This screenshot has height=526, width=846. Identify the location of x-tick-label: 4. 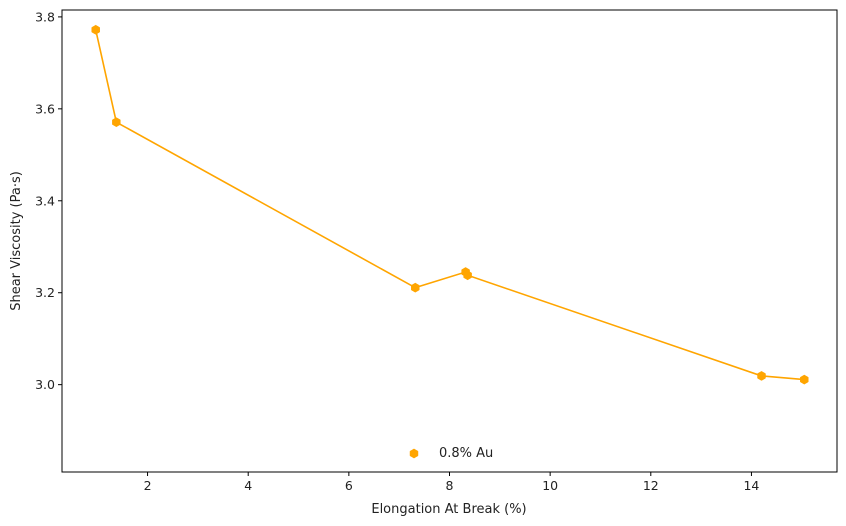
(248, 485).